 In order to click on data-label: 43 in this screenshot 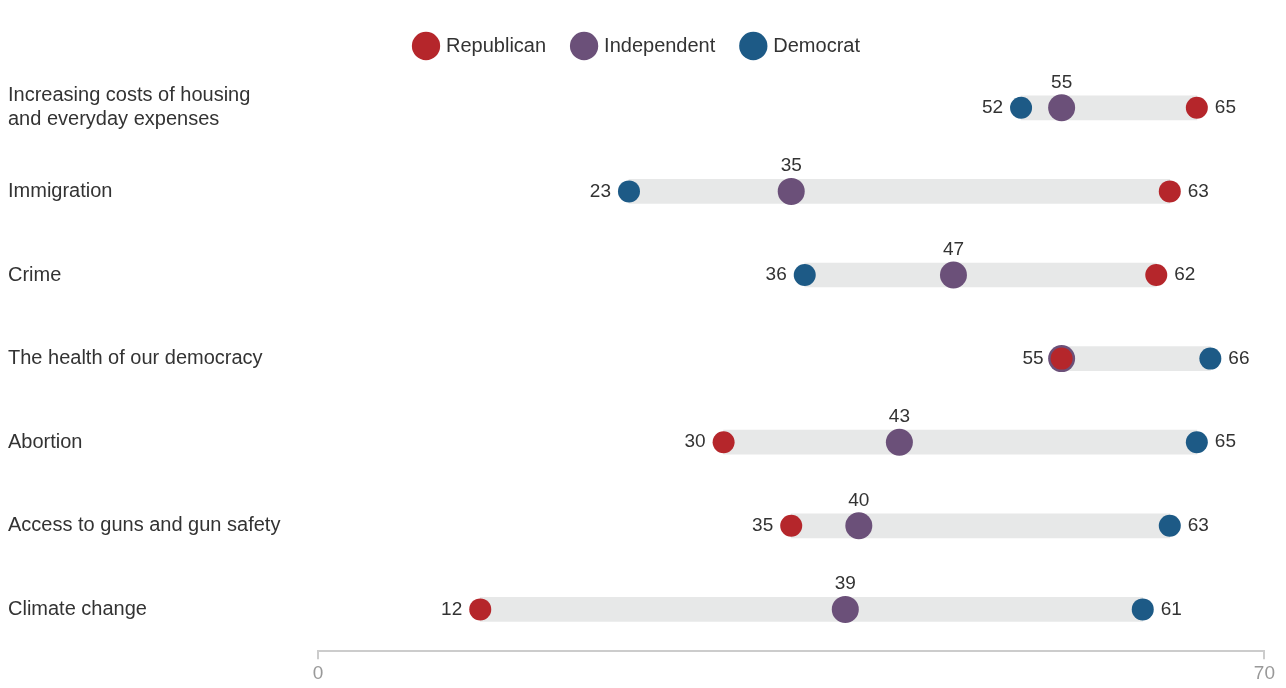, I will do `click(899, 415)`.